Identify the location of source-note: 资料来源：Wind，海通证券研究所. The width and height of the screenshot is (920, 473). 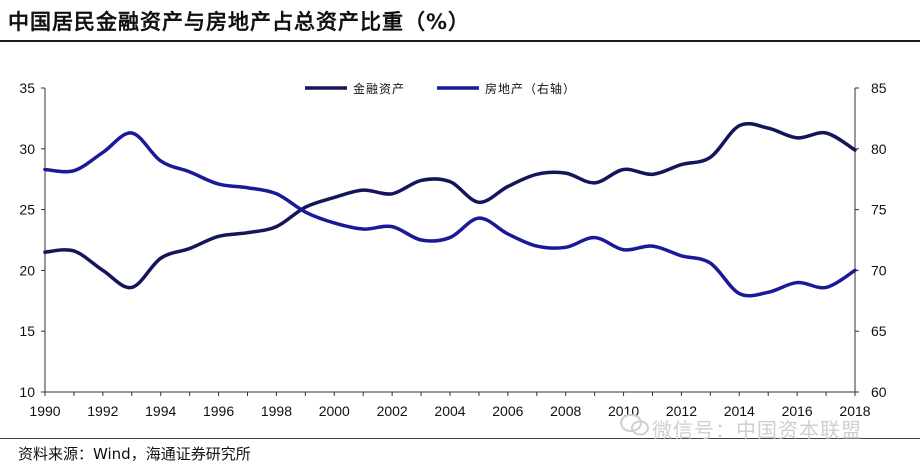
(134, 454).